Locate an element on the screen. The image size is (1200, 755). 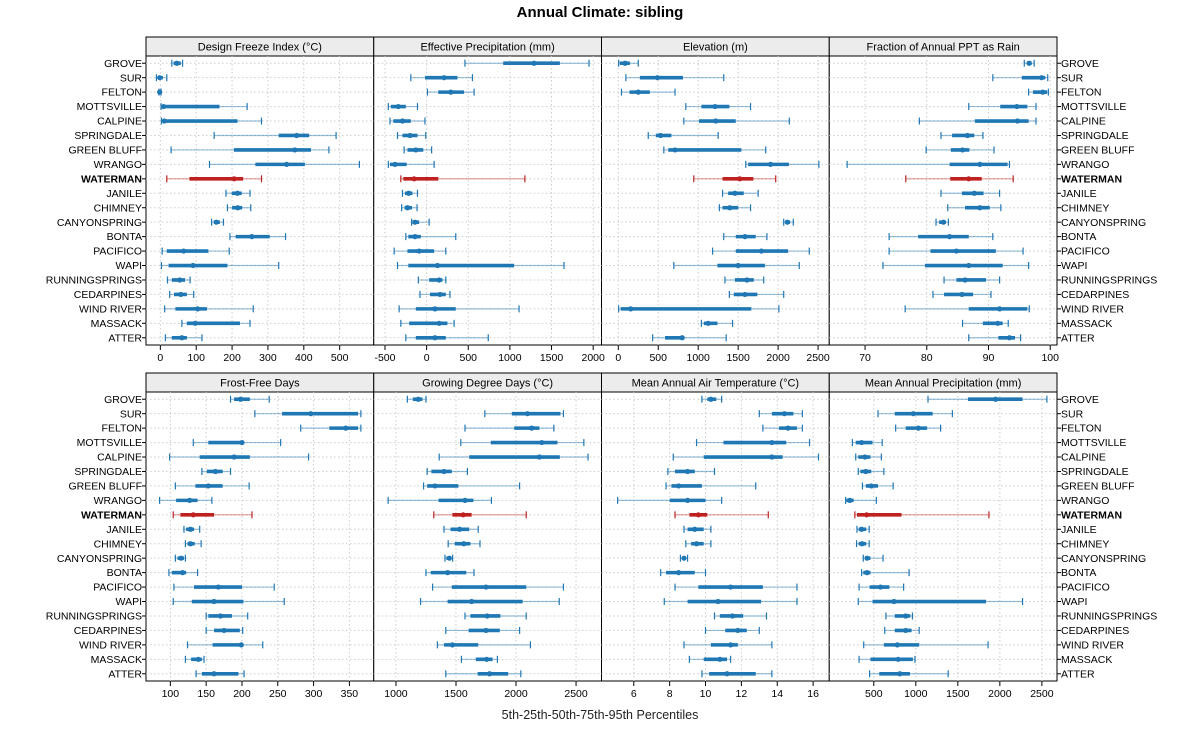
percentile-row-calpine is located at coordinates (868, 457).